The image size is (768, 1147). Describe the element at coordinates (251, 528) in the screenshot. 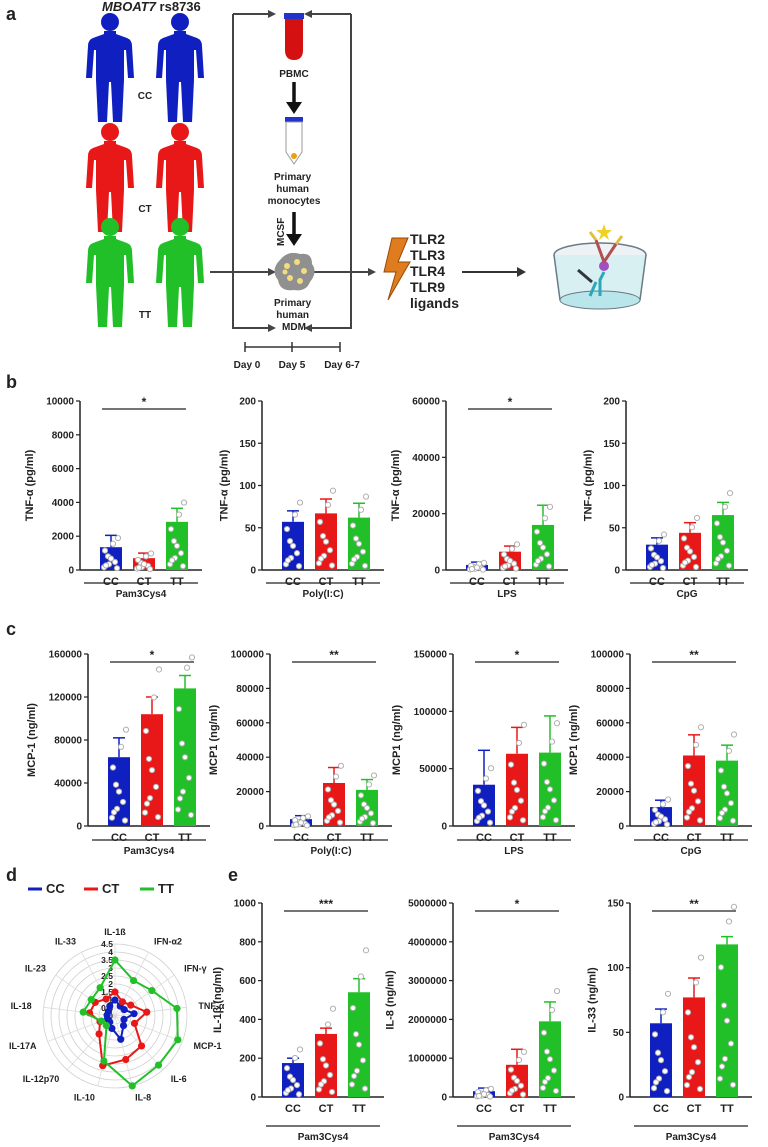

I see `y-tick-label: 50` at that location.